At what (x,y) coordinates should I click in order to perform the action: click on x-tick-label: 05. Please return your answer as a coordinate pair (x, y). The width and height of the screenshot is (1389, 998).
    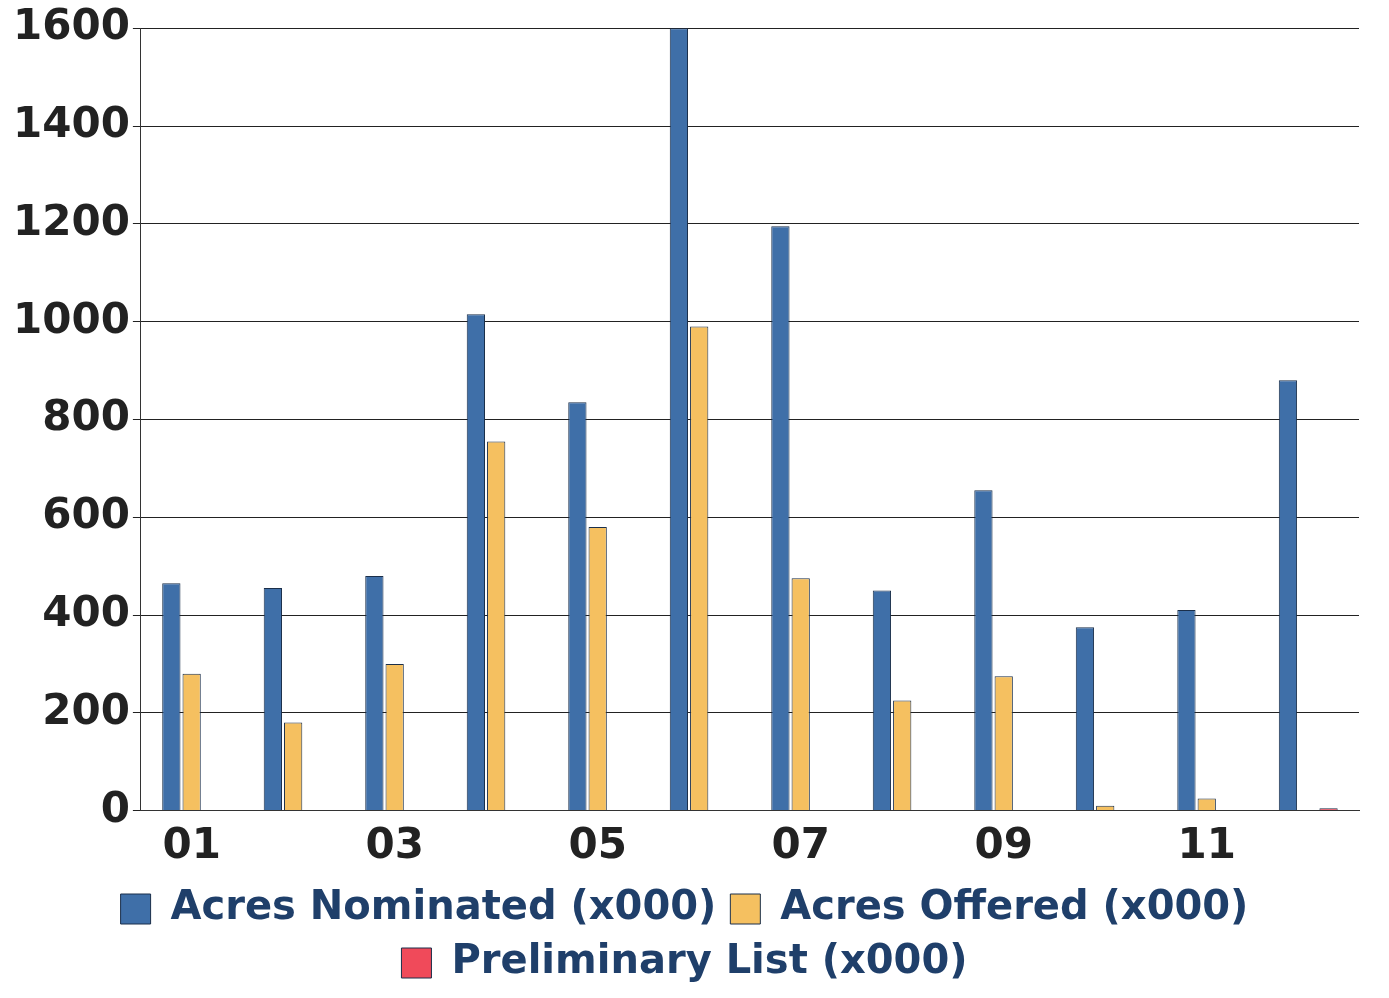
    Looking at the image, I should click on (597, 843).